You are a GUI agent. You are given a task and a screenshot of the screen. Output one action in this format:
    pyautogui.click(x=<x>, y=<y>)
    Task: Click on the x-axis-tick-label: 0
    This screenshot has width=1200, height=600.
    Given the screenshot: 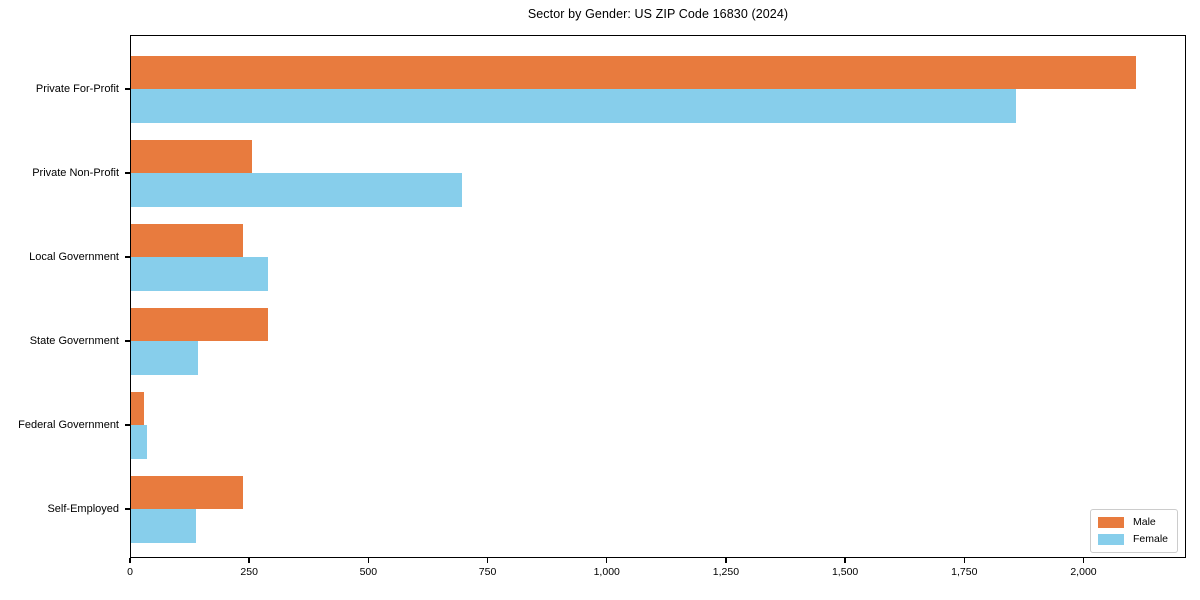 What is the action you would take?
    pyautogui.click(x=130, y=572)
    